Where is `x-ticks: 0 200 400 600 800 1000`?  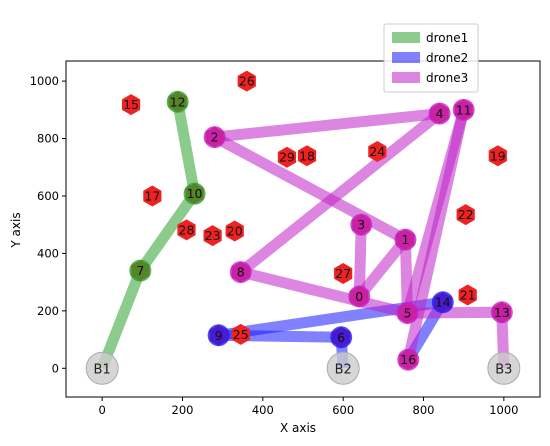 x-ticks: 0 200 400 600 800 1000 is located at coordinates (308, 407).